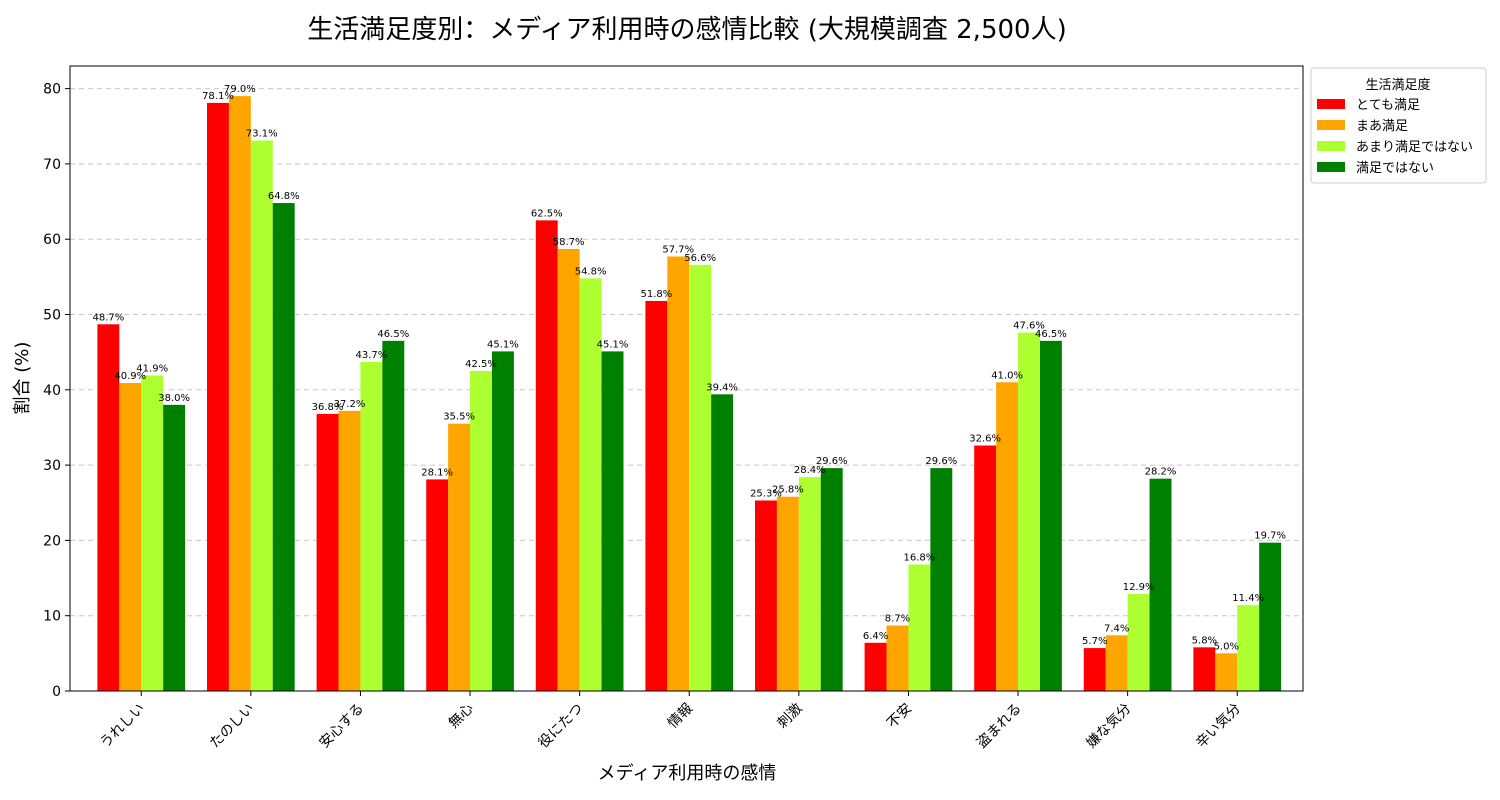 The image size is (1500, 800). Describe the element at coordinates (670, 721) in the screenshot. I see `x-axis: うれしい たのしい 安心する 無心 役にたつ 情報 刺激 不安 盗まれる 嫌な気分 辛い気分` at that location.